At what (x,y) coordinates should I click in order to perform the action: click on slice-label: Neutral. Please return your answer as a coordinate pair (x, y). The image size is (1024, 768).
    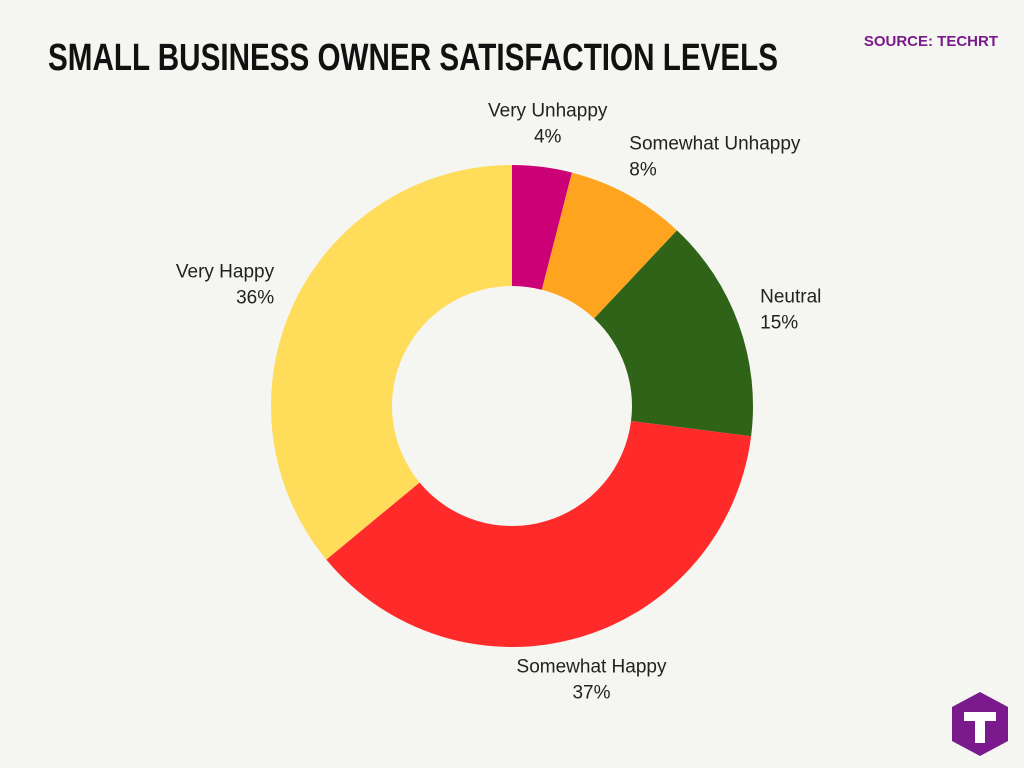
    Looking at the image, I should click on (790, 296).